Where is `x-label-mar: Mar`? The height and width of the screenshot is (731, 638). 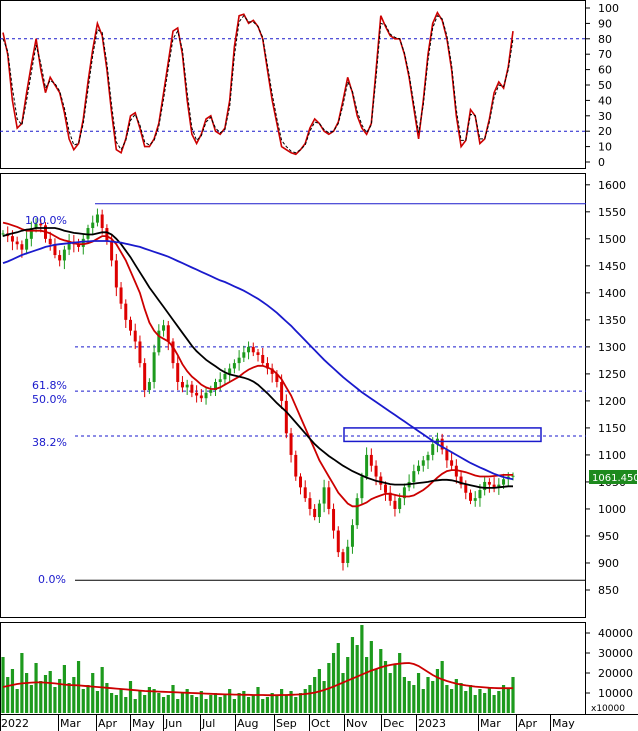
x-label-mar: Mar is located at coordinates (70, 723).